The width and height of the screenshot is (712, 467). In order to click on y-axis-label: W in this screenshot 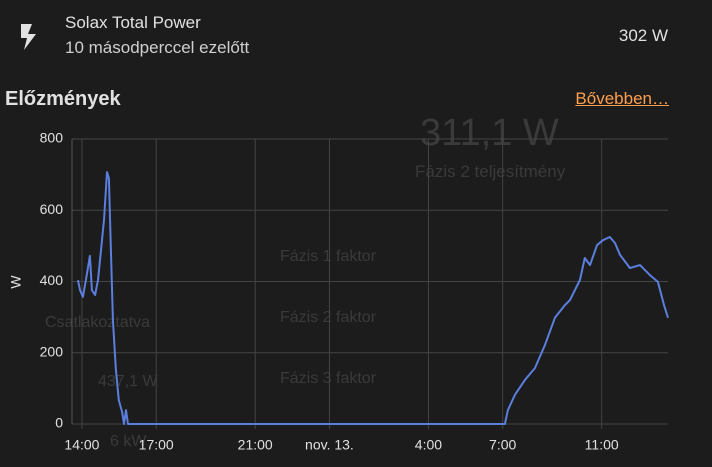, I will do `click(16, 282)`.